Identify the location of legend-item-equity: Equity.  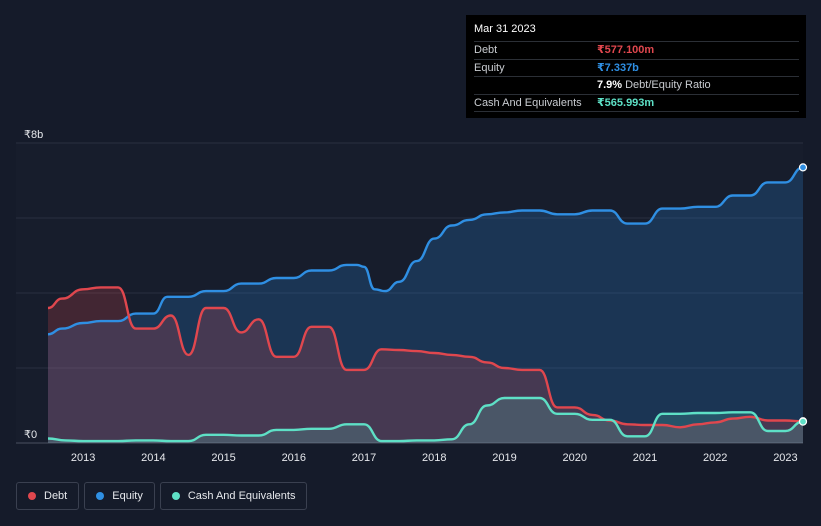
(119, 496).